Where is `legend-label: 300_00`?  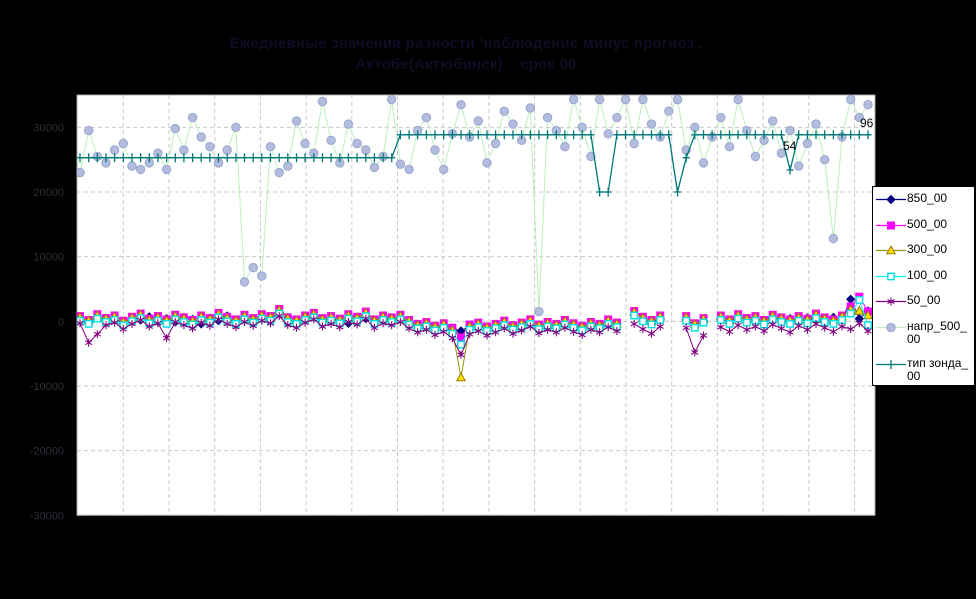 legend-label: 300_00 is located at coordinates (927, 249).